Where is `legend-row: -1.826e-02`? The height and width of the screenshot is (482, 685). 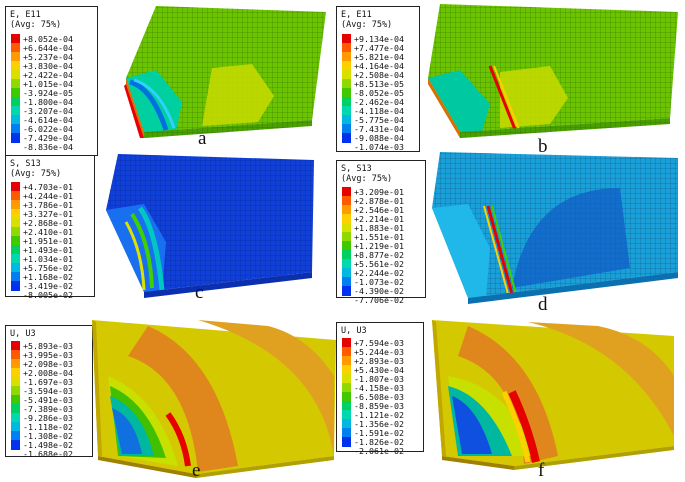 legend-row: -1.826e-02 is located at coordinates (373, 442).